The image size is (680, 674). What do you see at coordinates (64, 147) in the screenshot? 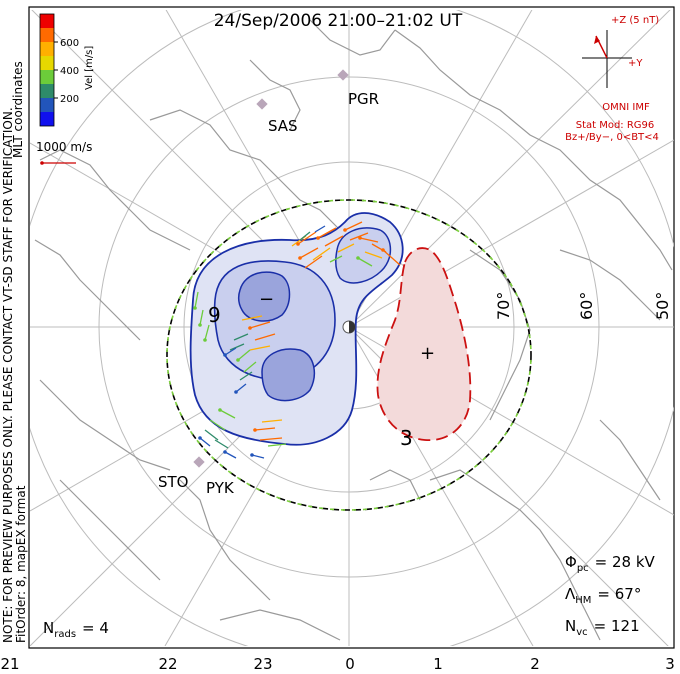
I see `scale-vector-label: 1000 m/s` at bounding box center [64, 147].